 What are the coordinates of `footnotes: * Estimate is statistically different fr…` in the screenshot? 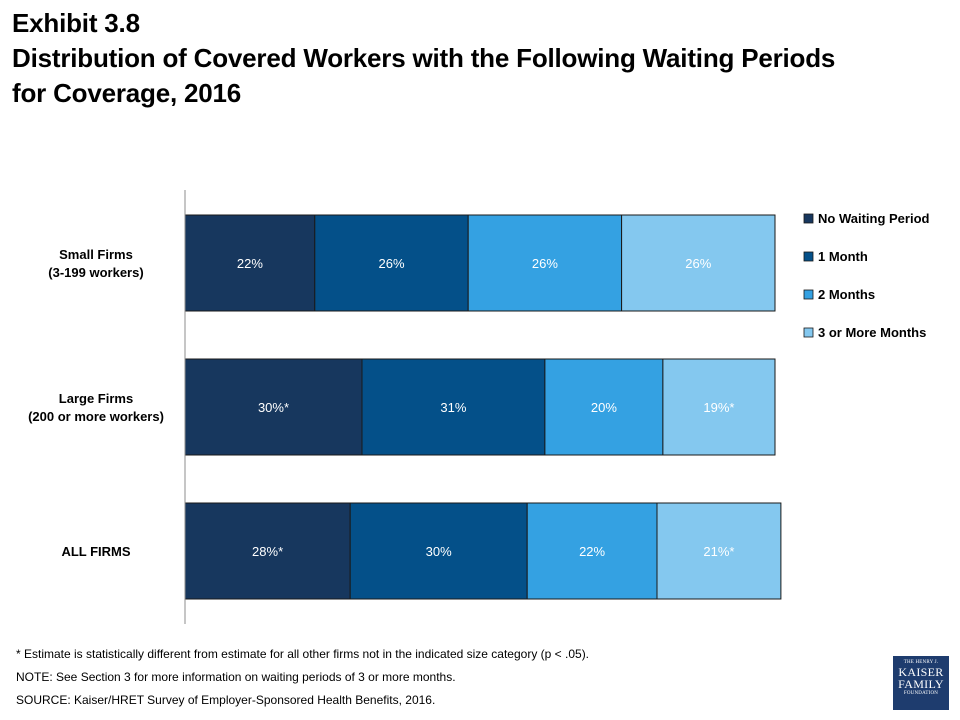 It's located at (446, 677).